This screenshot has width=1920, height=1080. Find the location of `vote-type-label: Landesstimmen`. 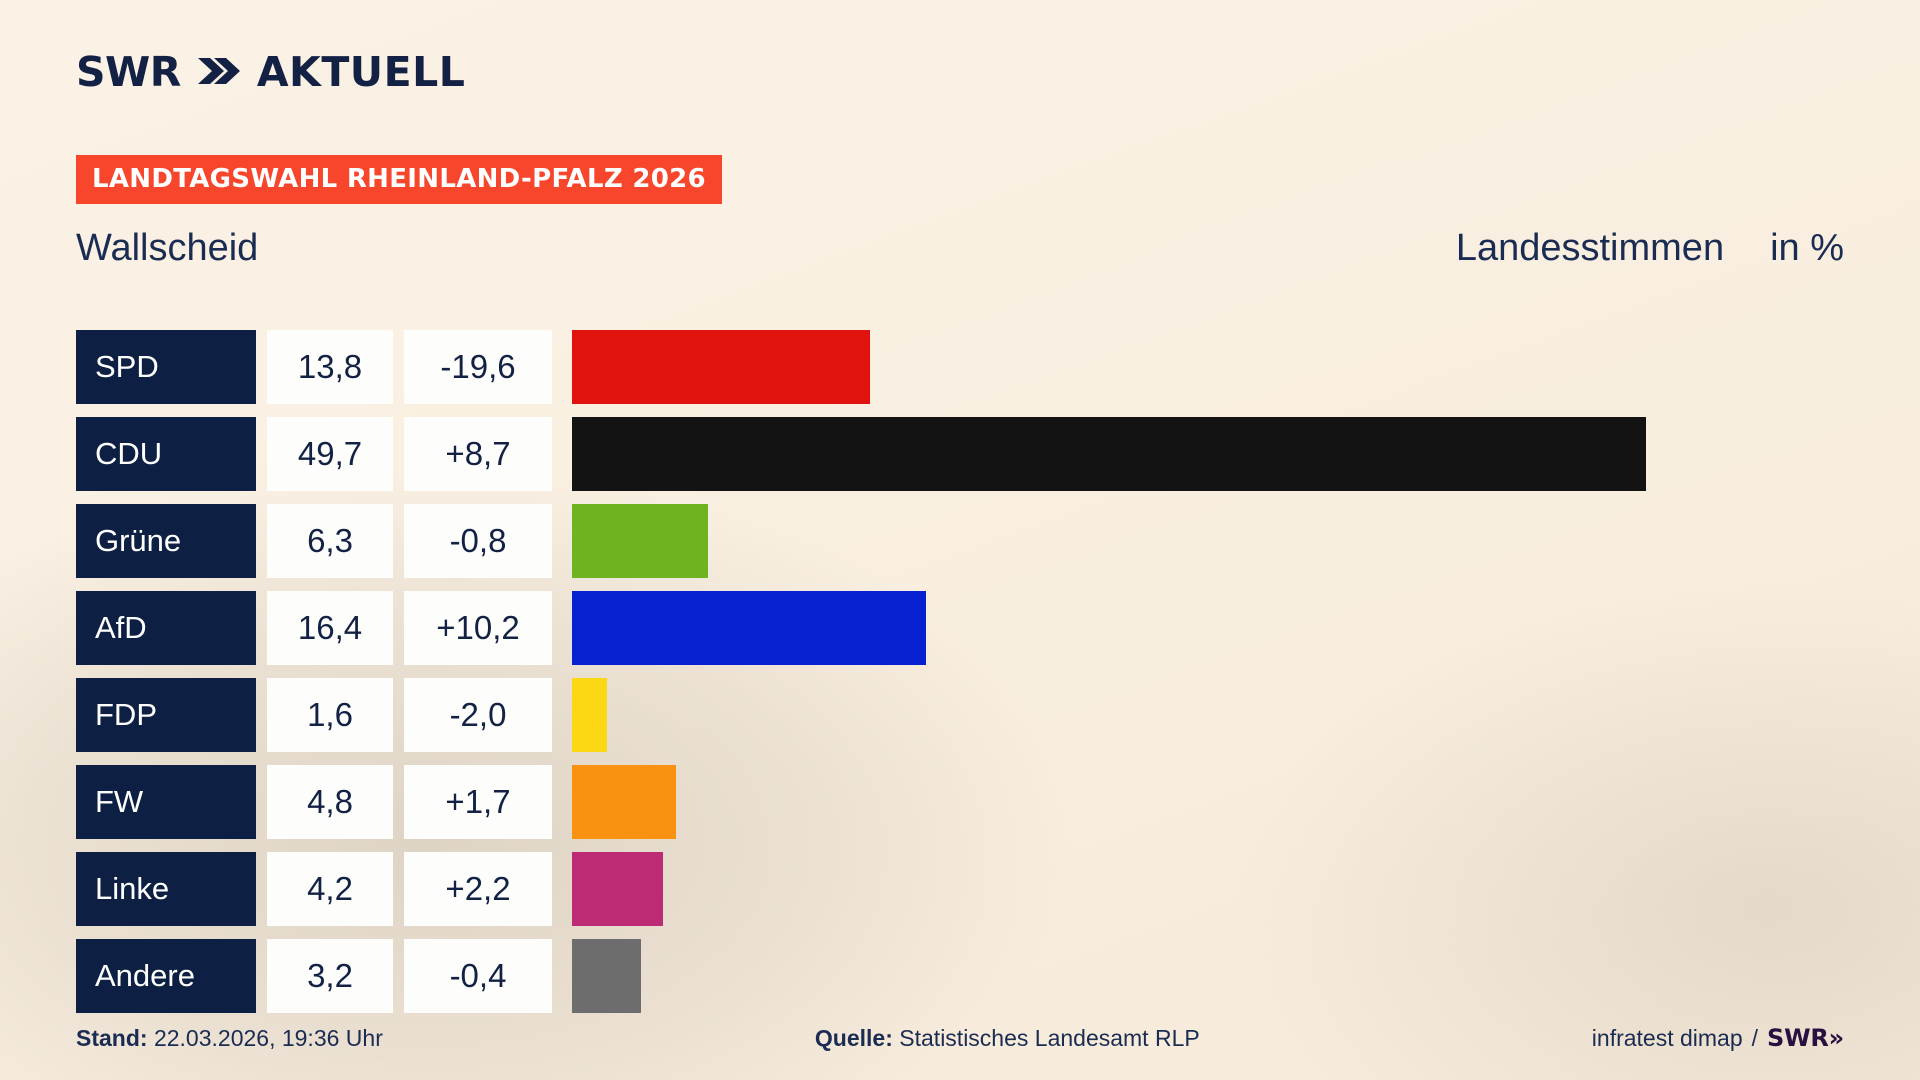

vote-type-label: Landesstimmen is located at coordinates (1590, 247).